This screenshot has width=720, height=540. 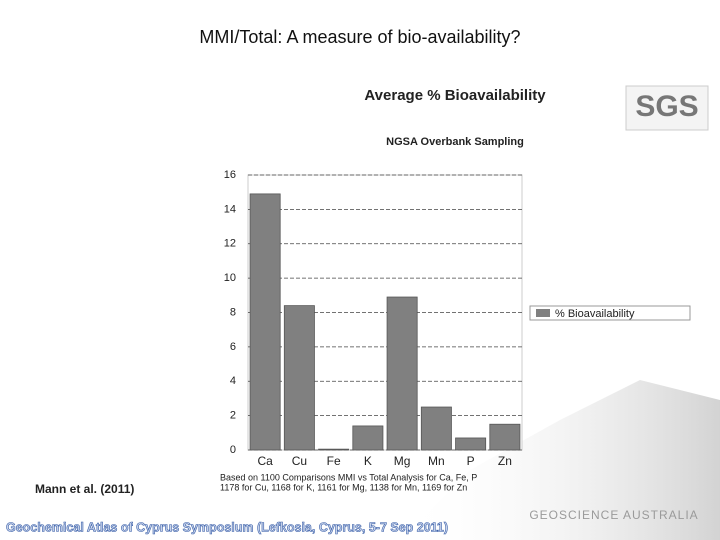 What do you see at coordinates (230, 175) in the screenshot?
I see `y-tick-label: 16` at bounding box center [230, 175].